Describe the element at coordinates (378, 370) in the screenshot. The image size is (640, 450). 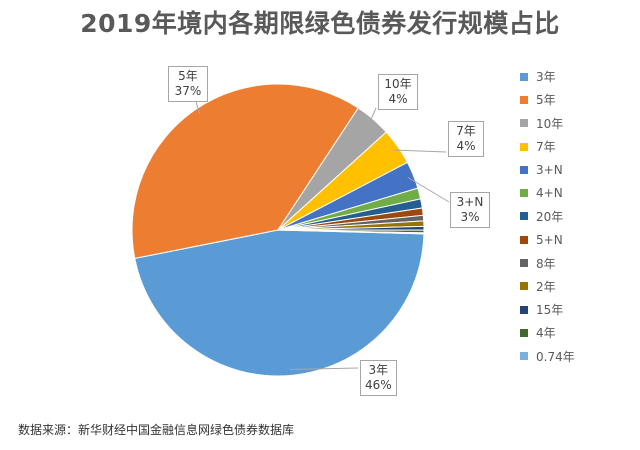
I see `data-label-category: 3年` at that location.